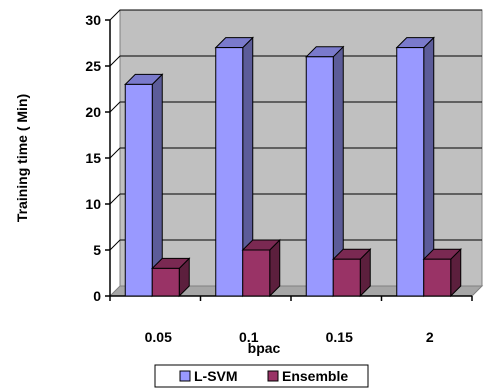 The image size is (485, 392). Describe the element at coordinates (291, 320) in the screenshot. I see `x-tick-labels: 0.05 0.1 0.15 2` at that location.